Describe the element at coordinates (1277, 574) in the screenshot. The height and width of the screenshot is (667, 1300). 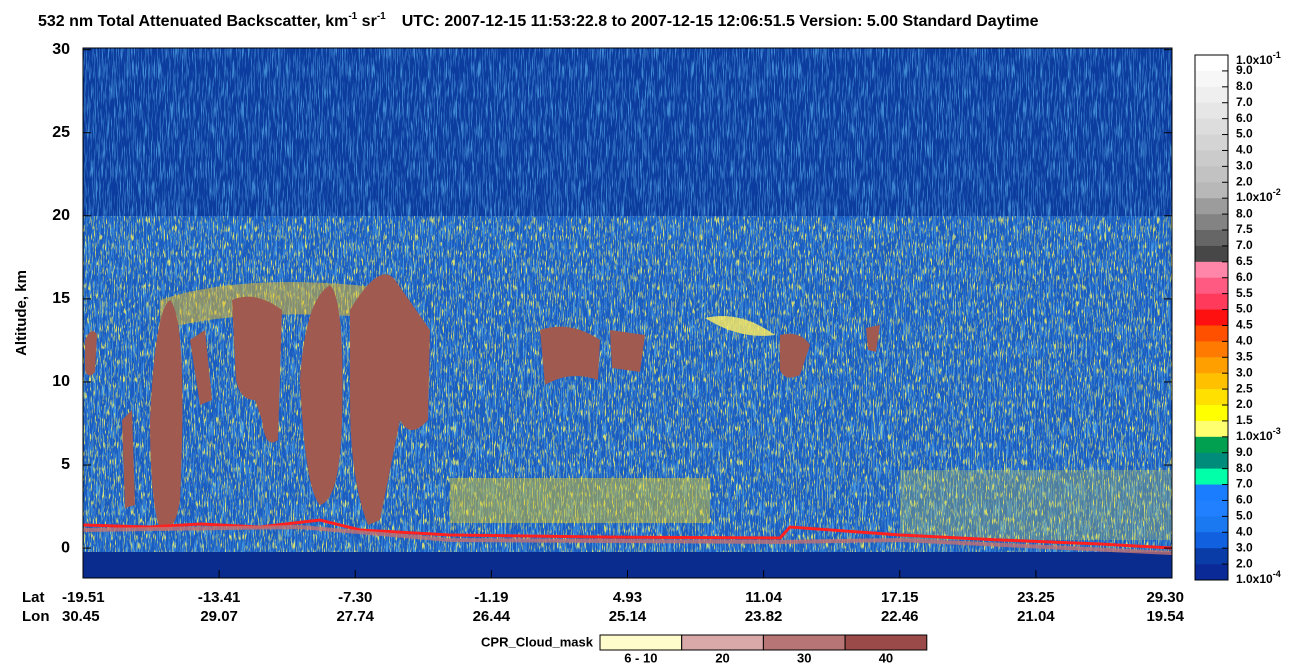
I see `colorbar-label-exp: -4` at that location.